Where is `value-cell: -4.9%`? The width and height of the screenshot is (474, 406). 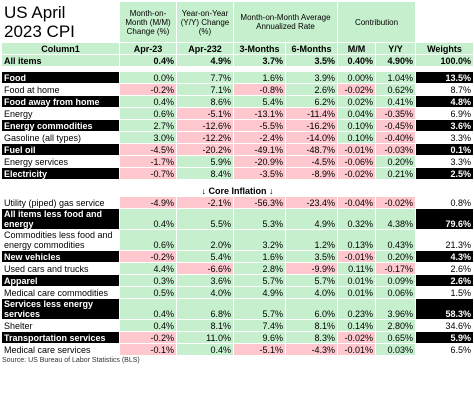 value-cell: -4.9% is located at coordinates (148, 202).